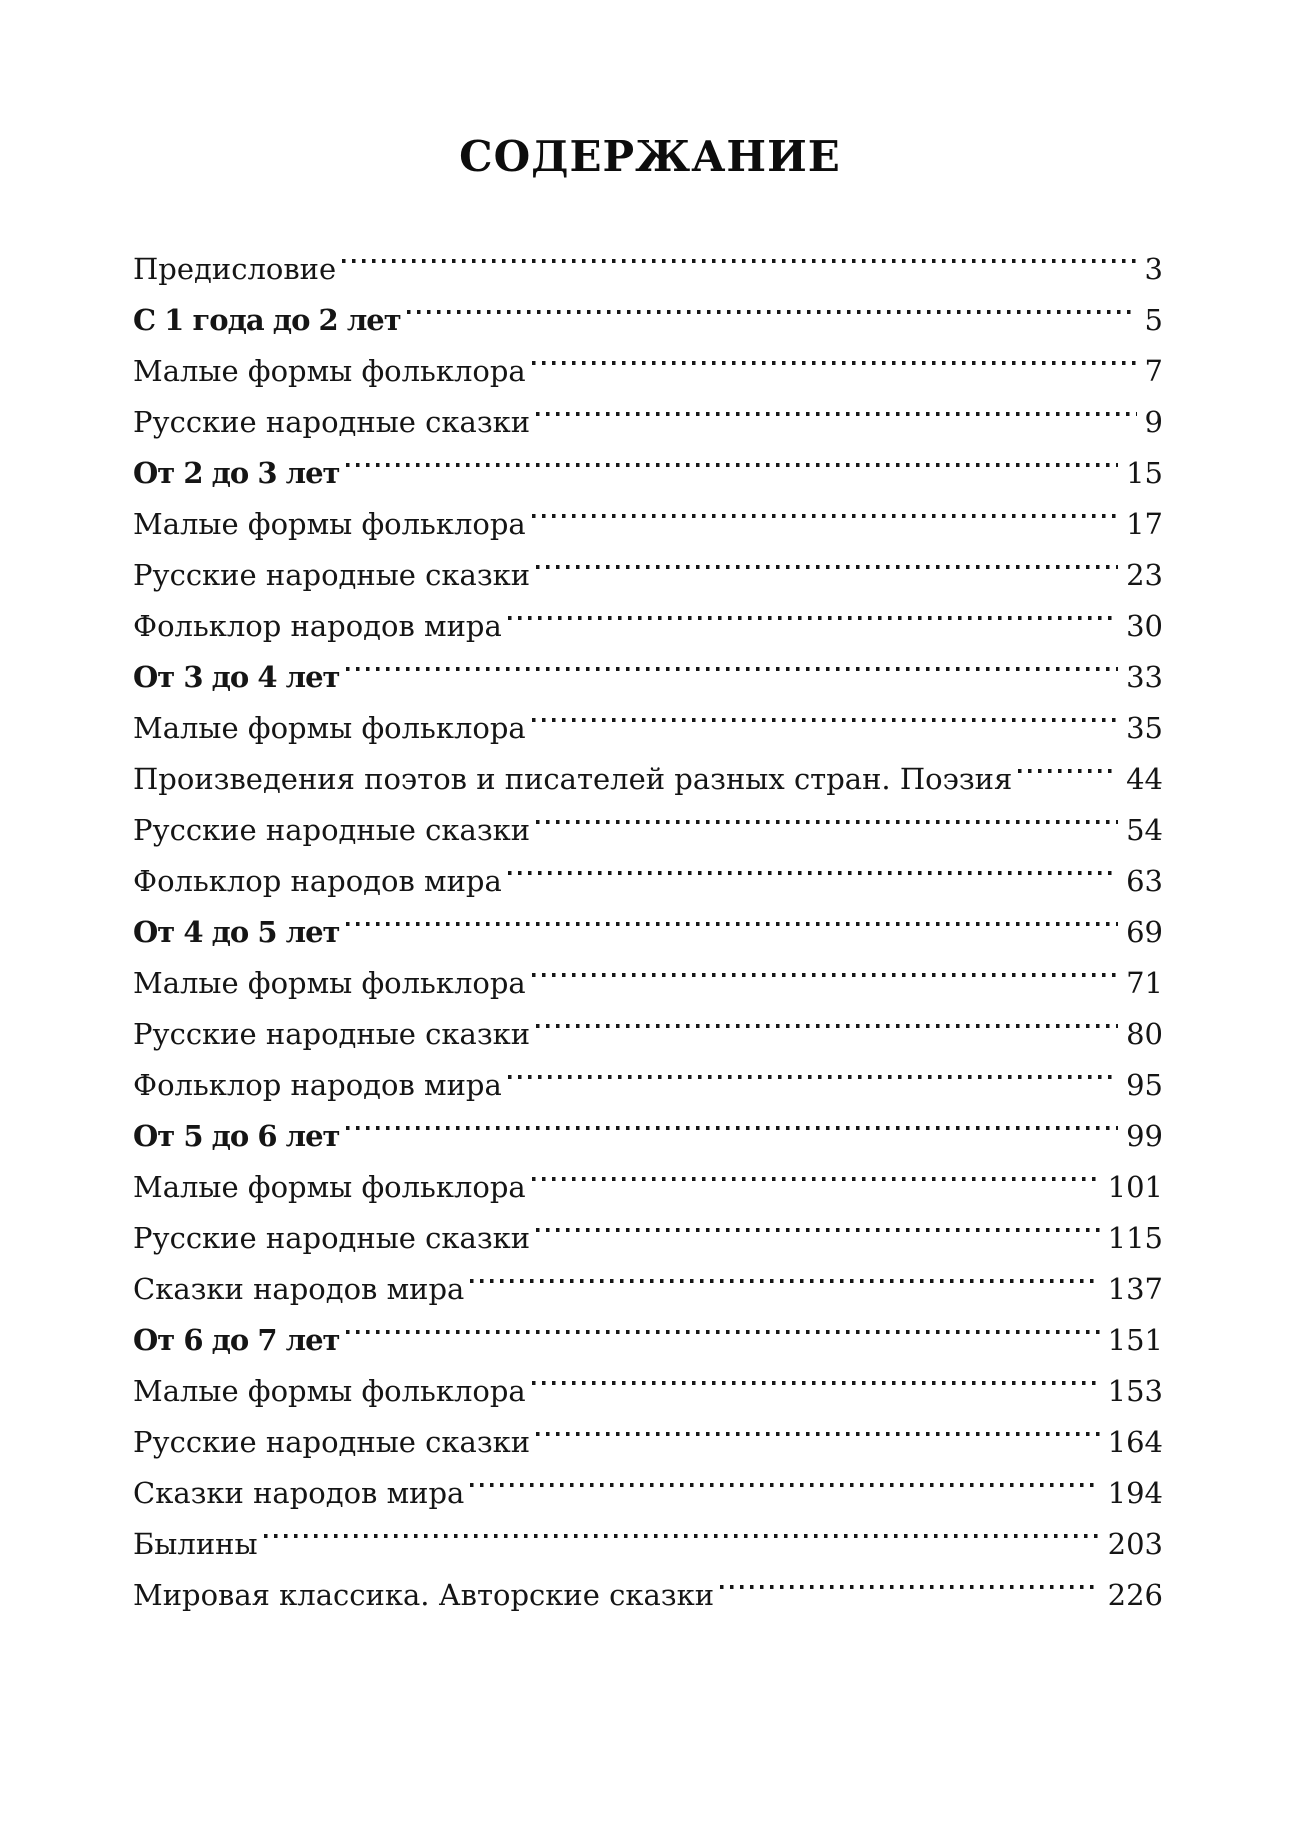 The width and height of the screenshot is (1300, 1835). I want to click on toc-entry-page: 151, so click(1135, 1340).